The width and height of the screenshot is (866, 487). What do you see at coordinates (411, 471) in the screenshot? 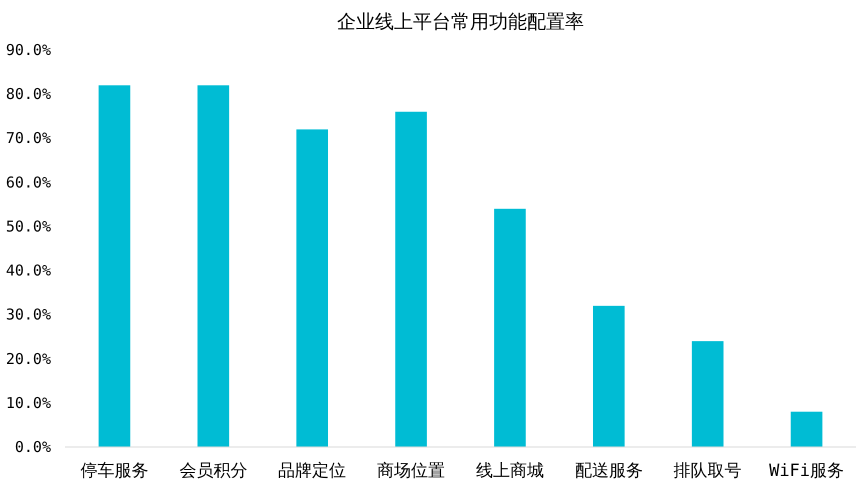
I see `x-tick-label: 商场位置` at bounding box center [411, 471].